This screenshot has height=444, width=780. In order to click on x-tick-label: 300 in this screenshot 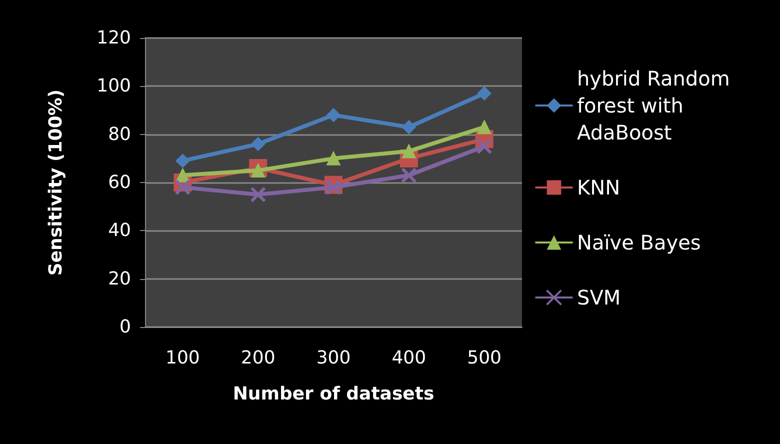, I will do `click(333, 358)`.